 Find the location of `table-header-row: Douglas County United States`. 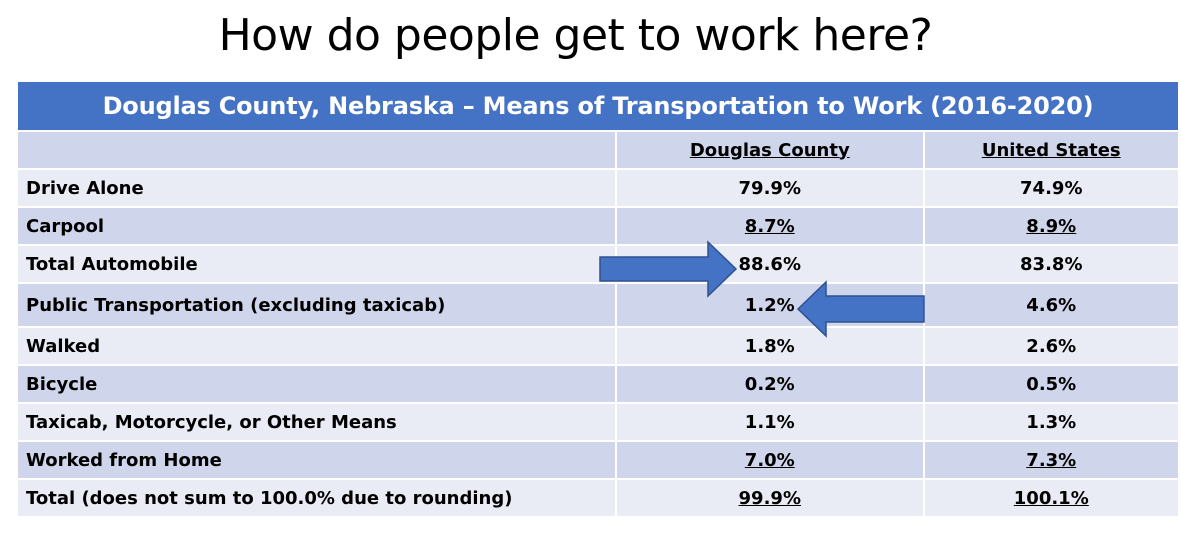

table-header-row: Douglas County United States is located at coordinates (598, 150).